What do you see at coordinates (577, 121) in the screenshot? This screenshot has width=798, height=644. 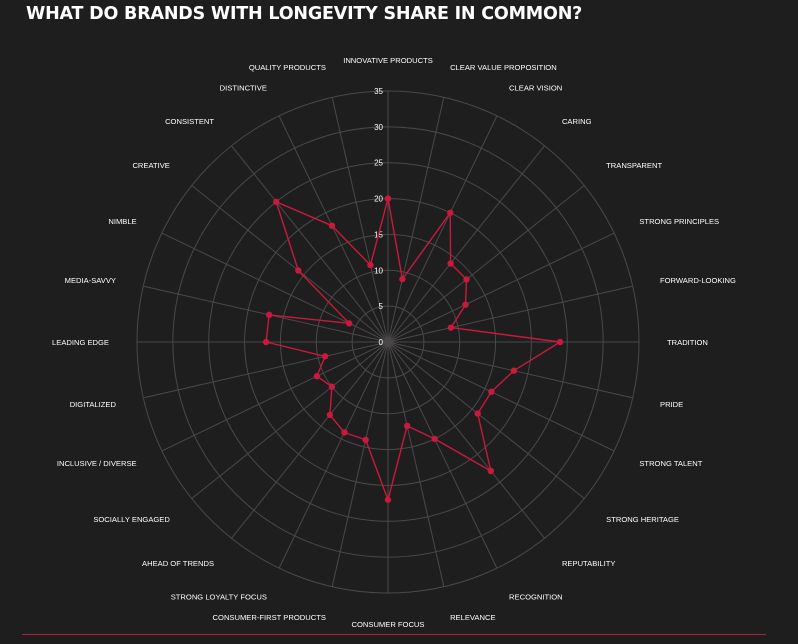 I see `category-label: CARING` at bounding box center [577, 121].